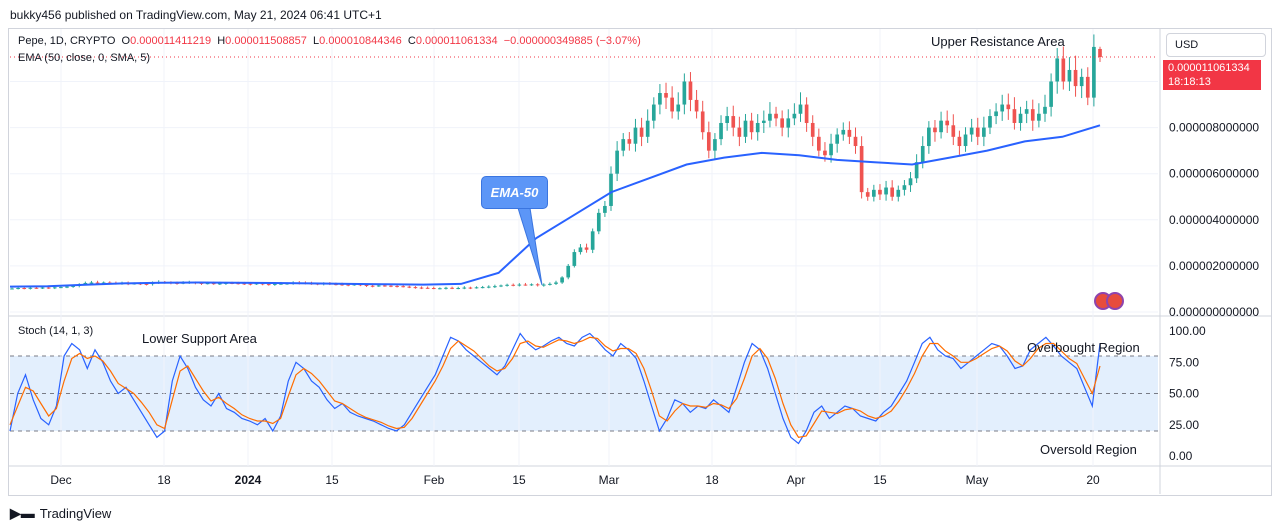 This screenshot has height=530, width=1281. Describe the element at coordinates (1216, 45) in the screenshot. I see `currency-button: USD` at that location.